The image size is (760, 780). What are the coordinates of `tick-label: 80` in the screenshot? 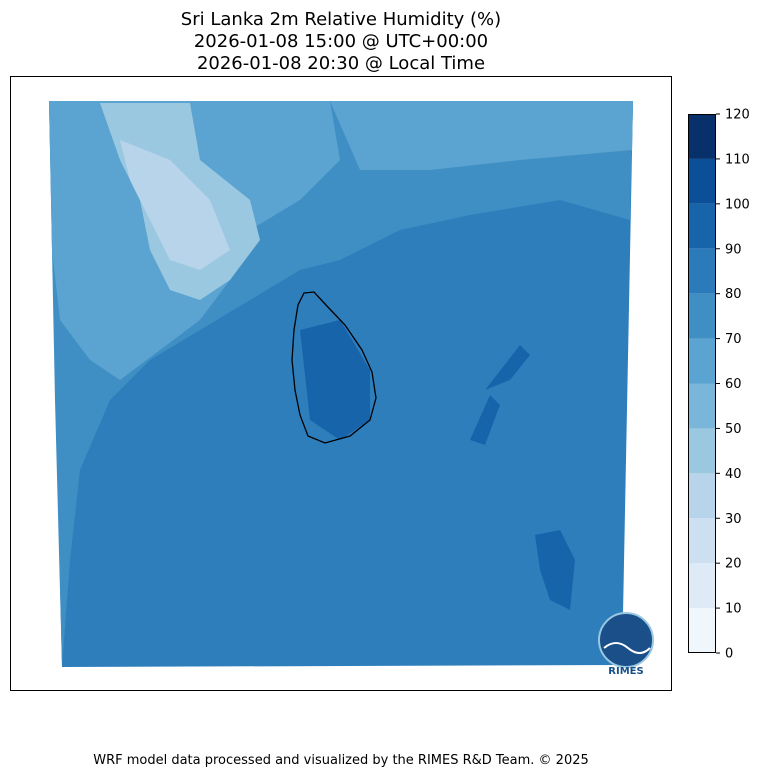 It's located at (733, 294).